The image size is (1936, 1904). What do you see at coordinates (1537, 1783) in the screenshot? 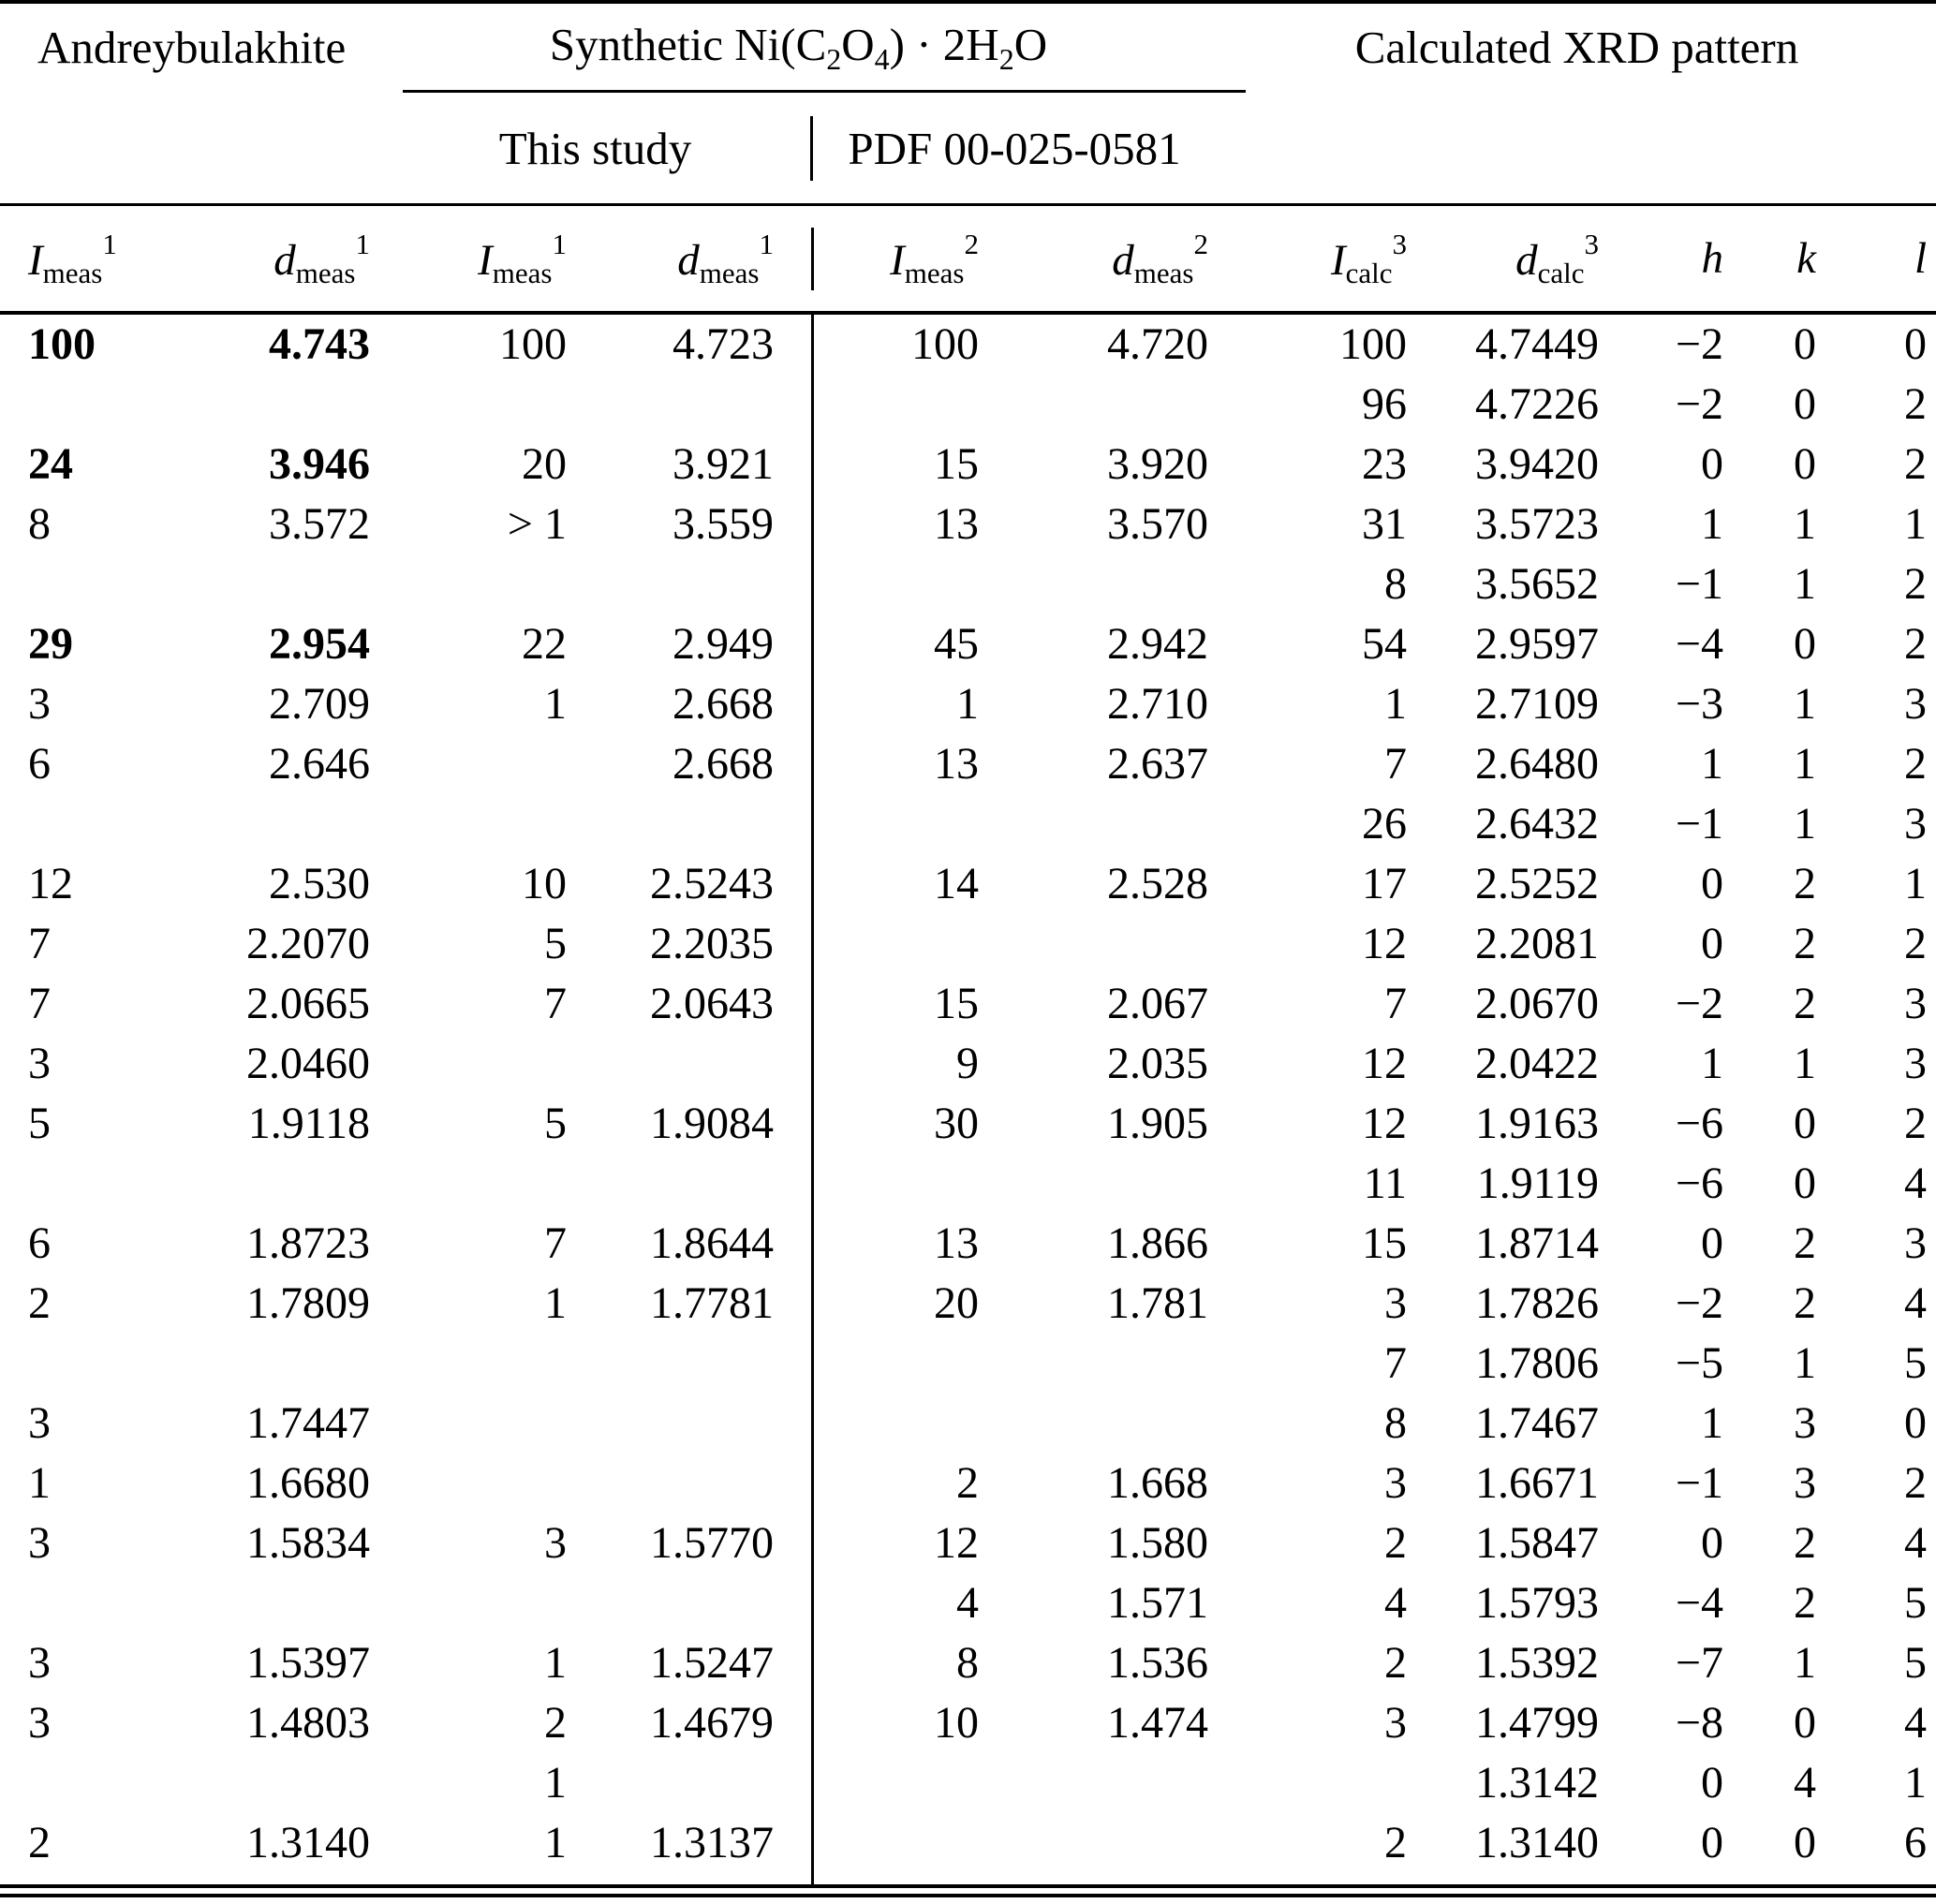
I see `table-cell: 1.3142` at bounding box center [1537, 1783].